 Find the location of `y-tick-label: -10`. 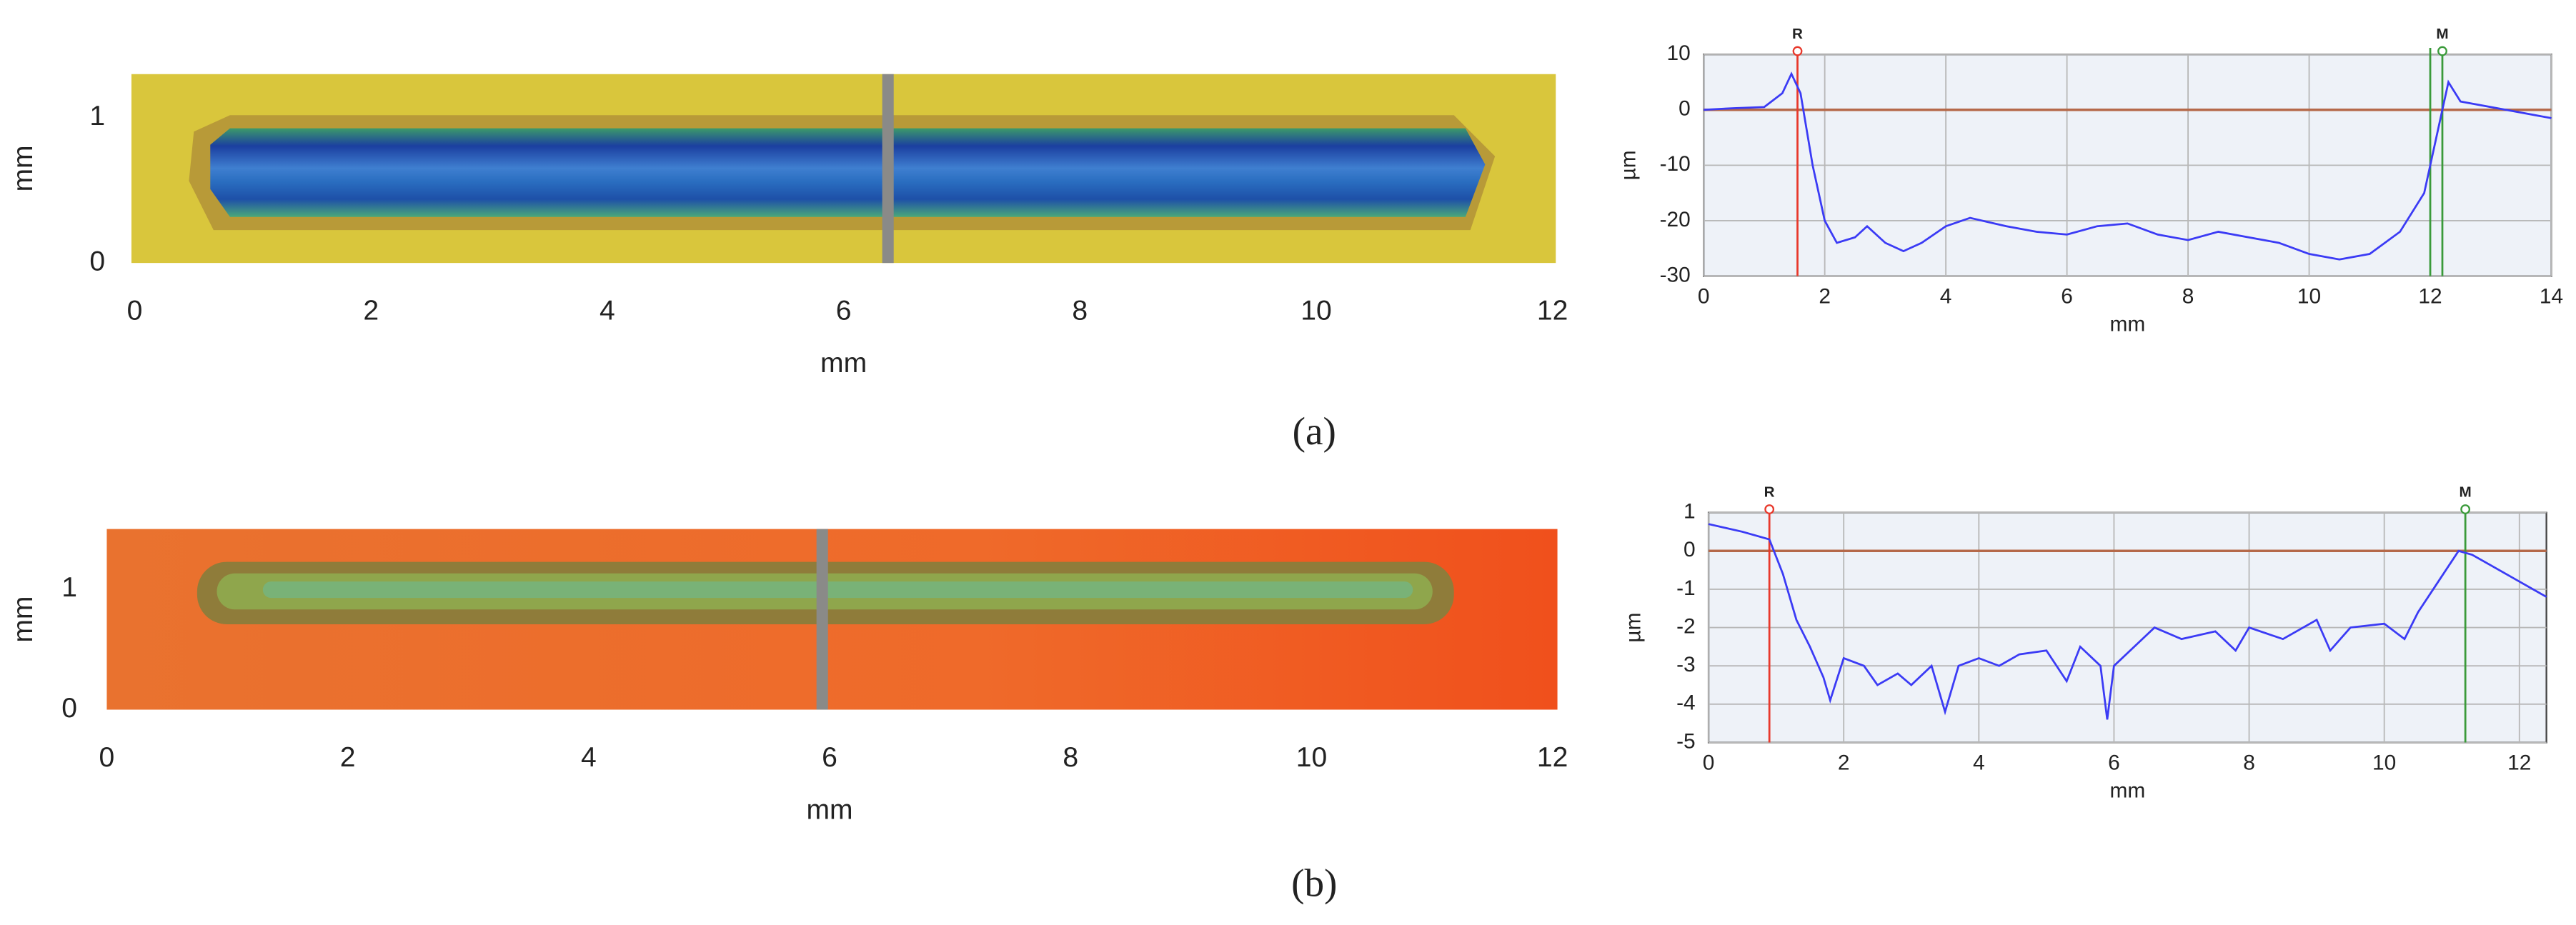

y-tick-label: -10 is located at coordinates (1675, 164).